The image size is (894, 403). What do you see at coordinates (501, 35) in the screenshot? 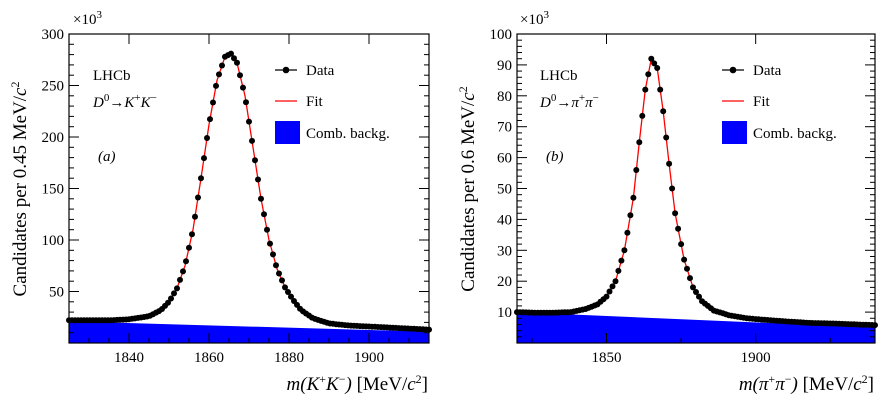
I see `y-tick-label: 100` at bounding box center [501, 35].